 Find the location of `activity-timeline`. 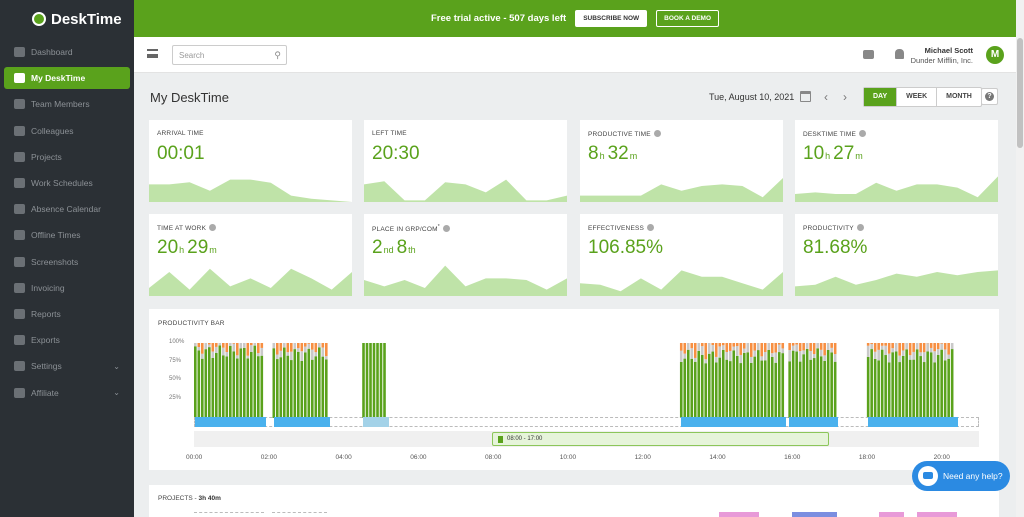

activity-timeline is located at coordinates (586, 422).